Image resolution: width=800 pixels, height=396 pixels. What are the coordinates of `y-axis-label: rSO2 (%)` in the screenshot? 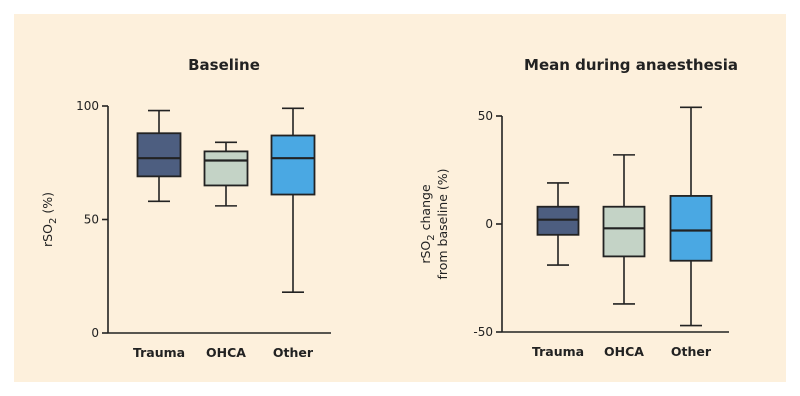 It's located at (49, 219).